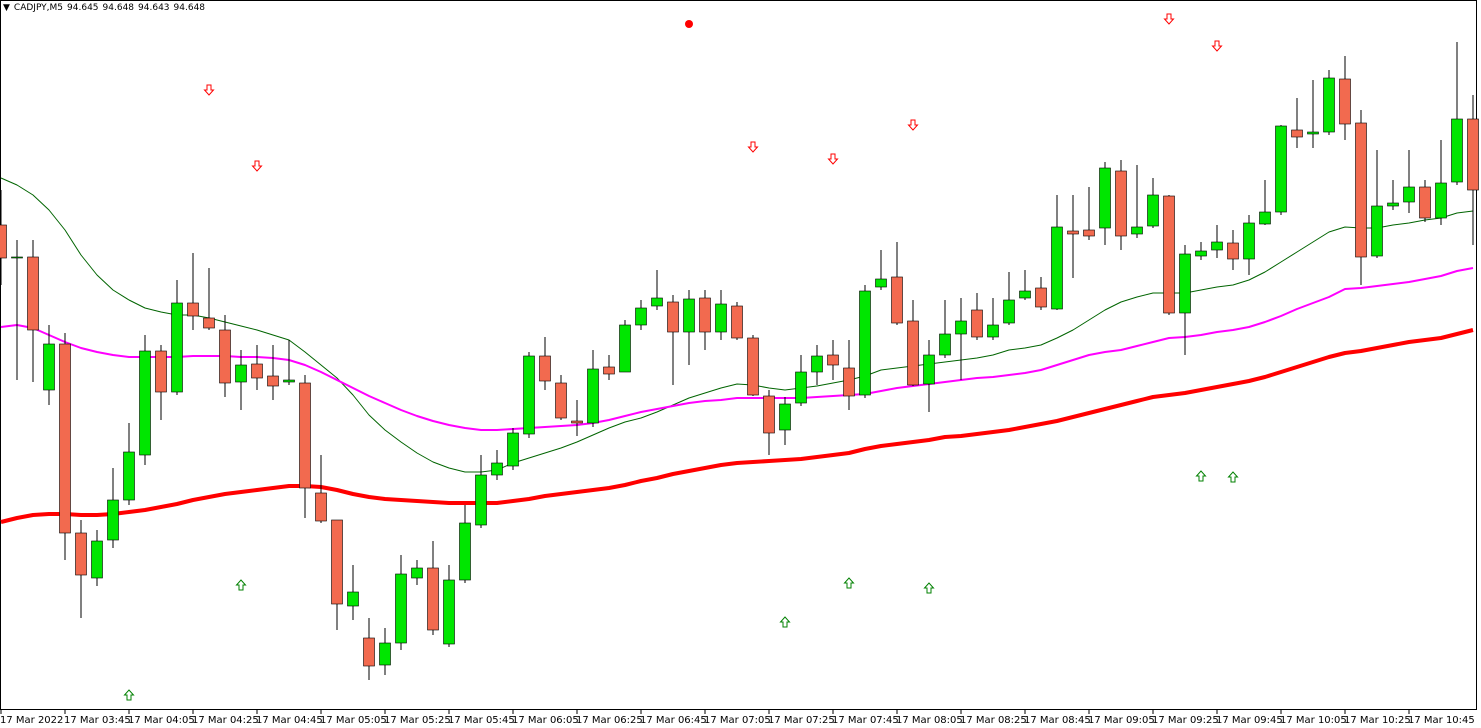 This screenshot has width=1481, height=728. What do you see at coordinates (737, 720) in the screenshot?
I see `x-tick-label: 17 Mar 07:05` at bounding box center [737, 720].